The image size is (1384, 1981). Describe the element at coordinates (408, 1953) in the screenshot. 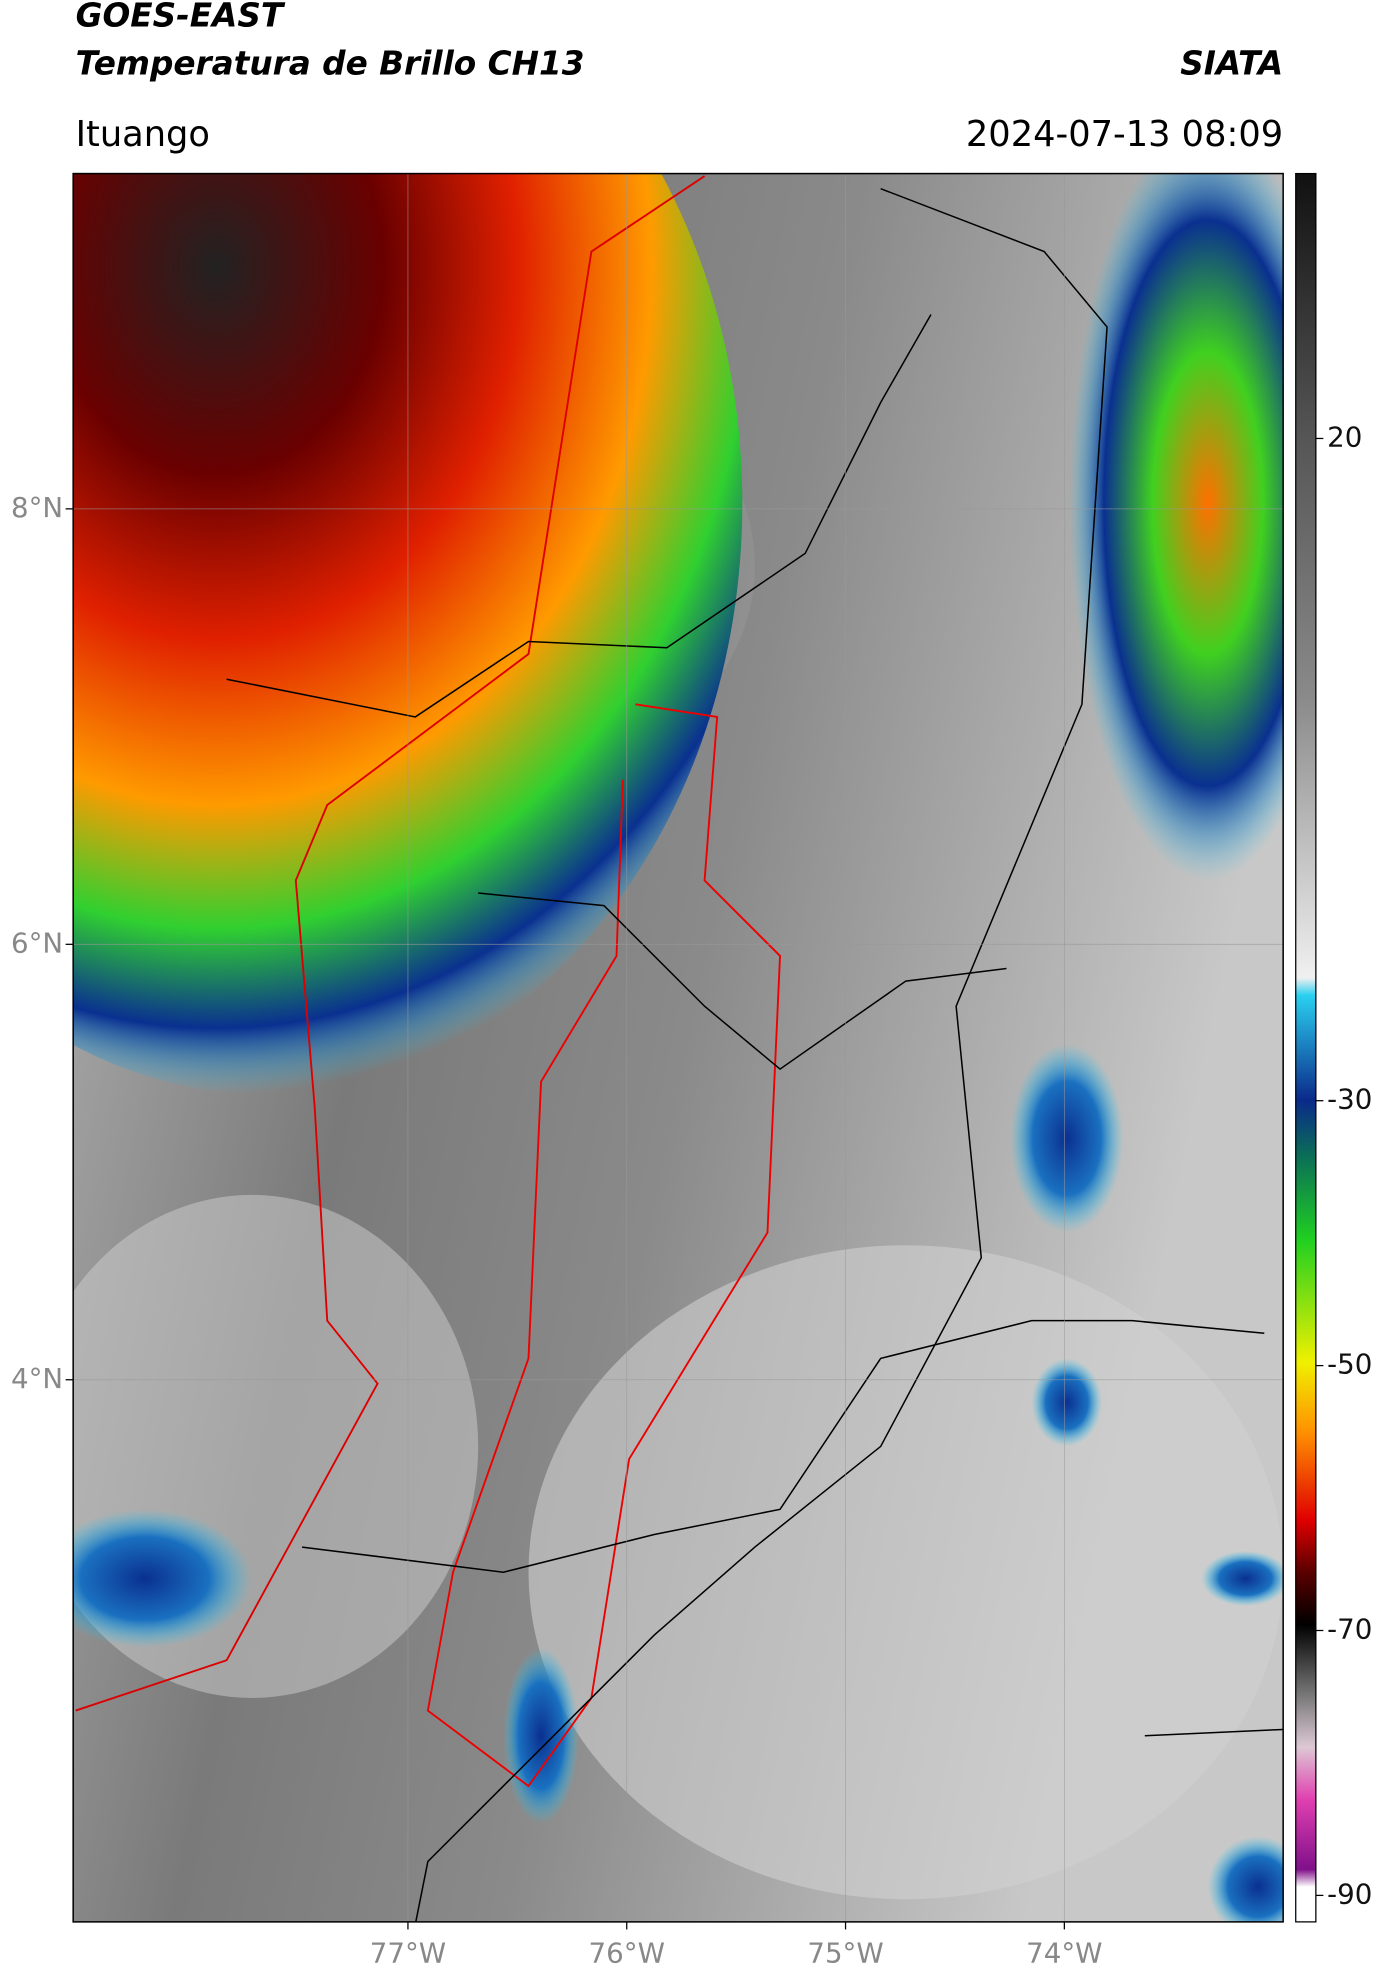

I see `x-tick-label: 77°W` at that location.